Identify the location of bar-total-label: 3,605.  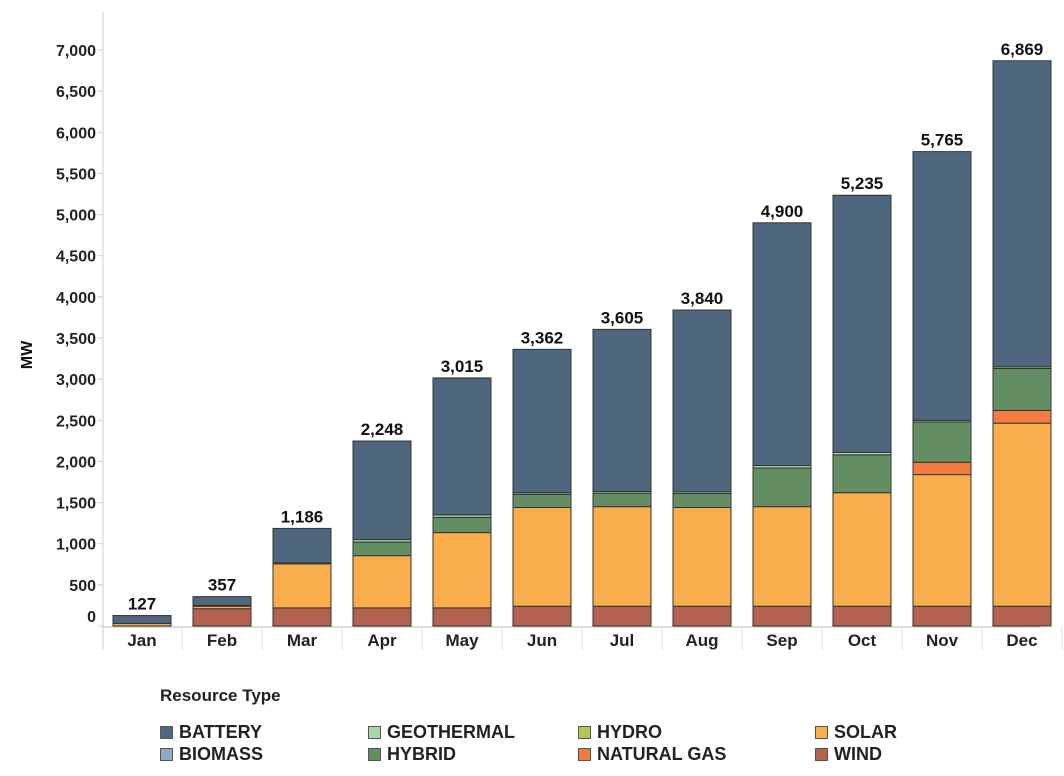
(622, 317).